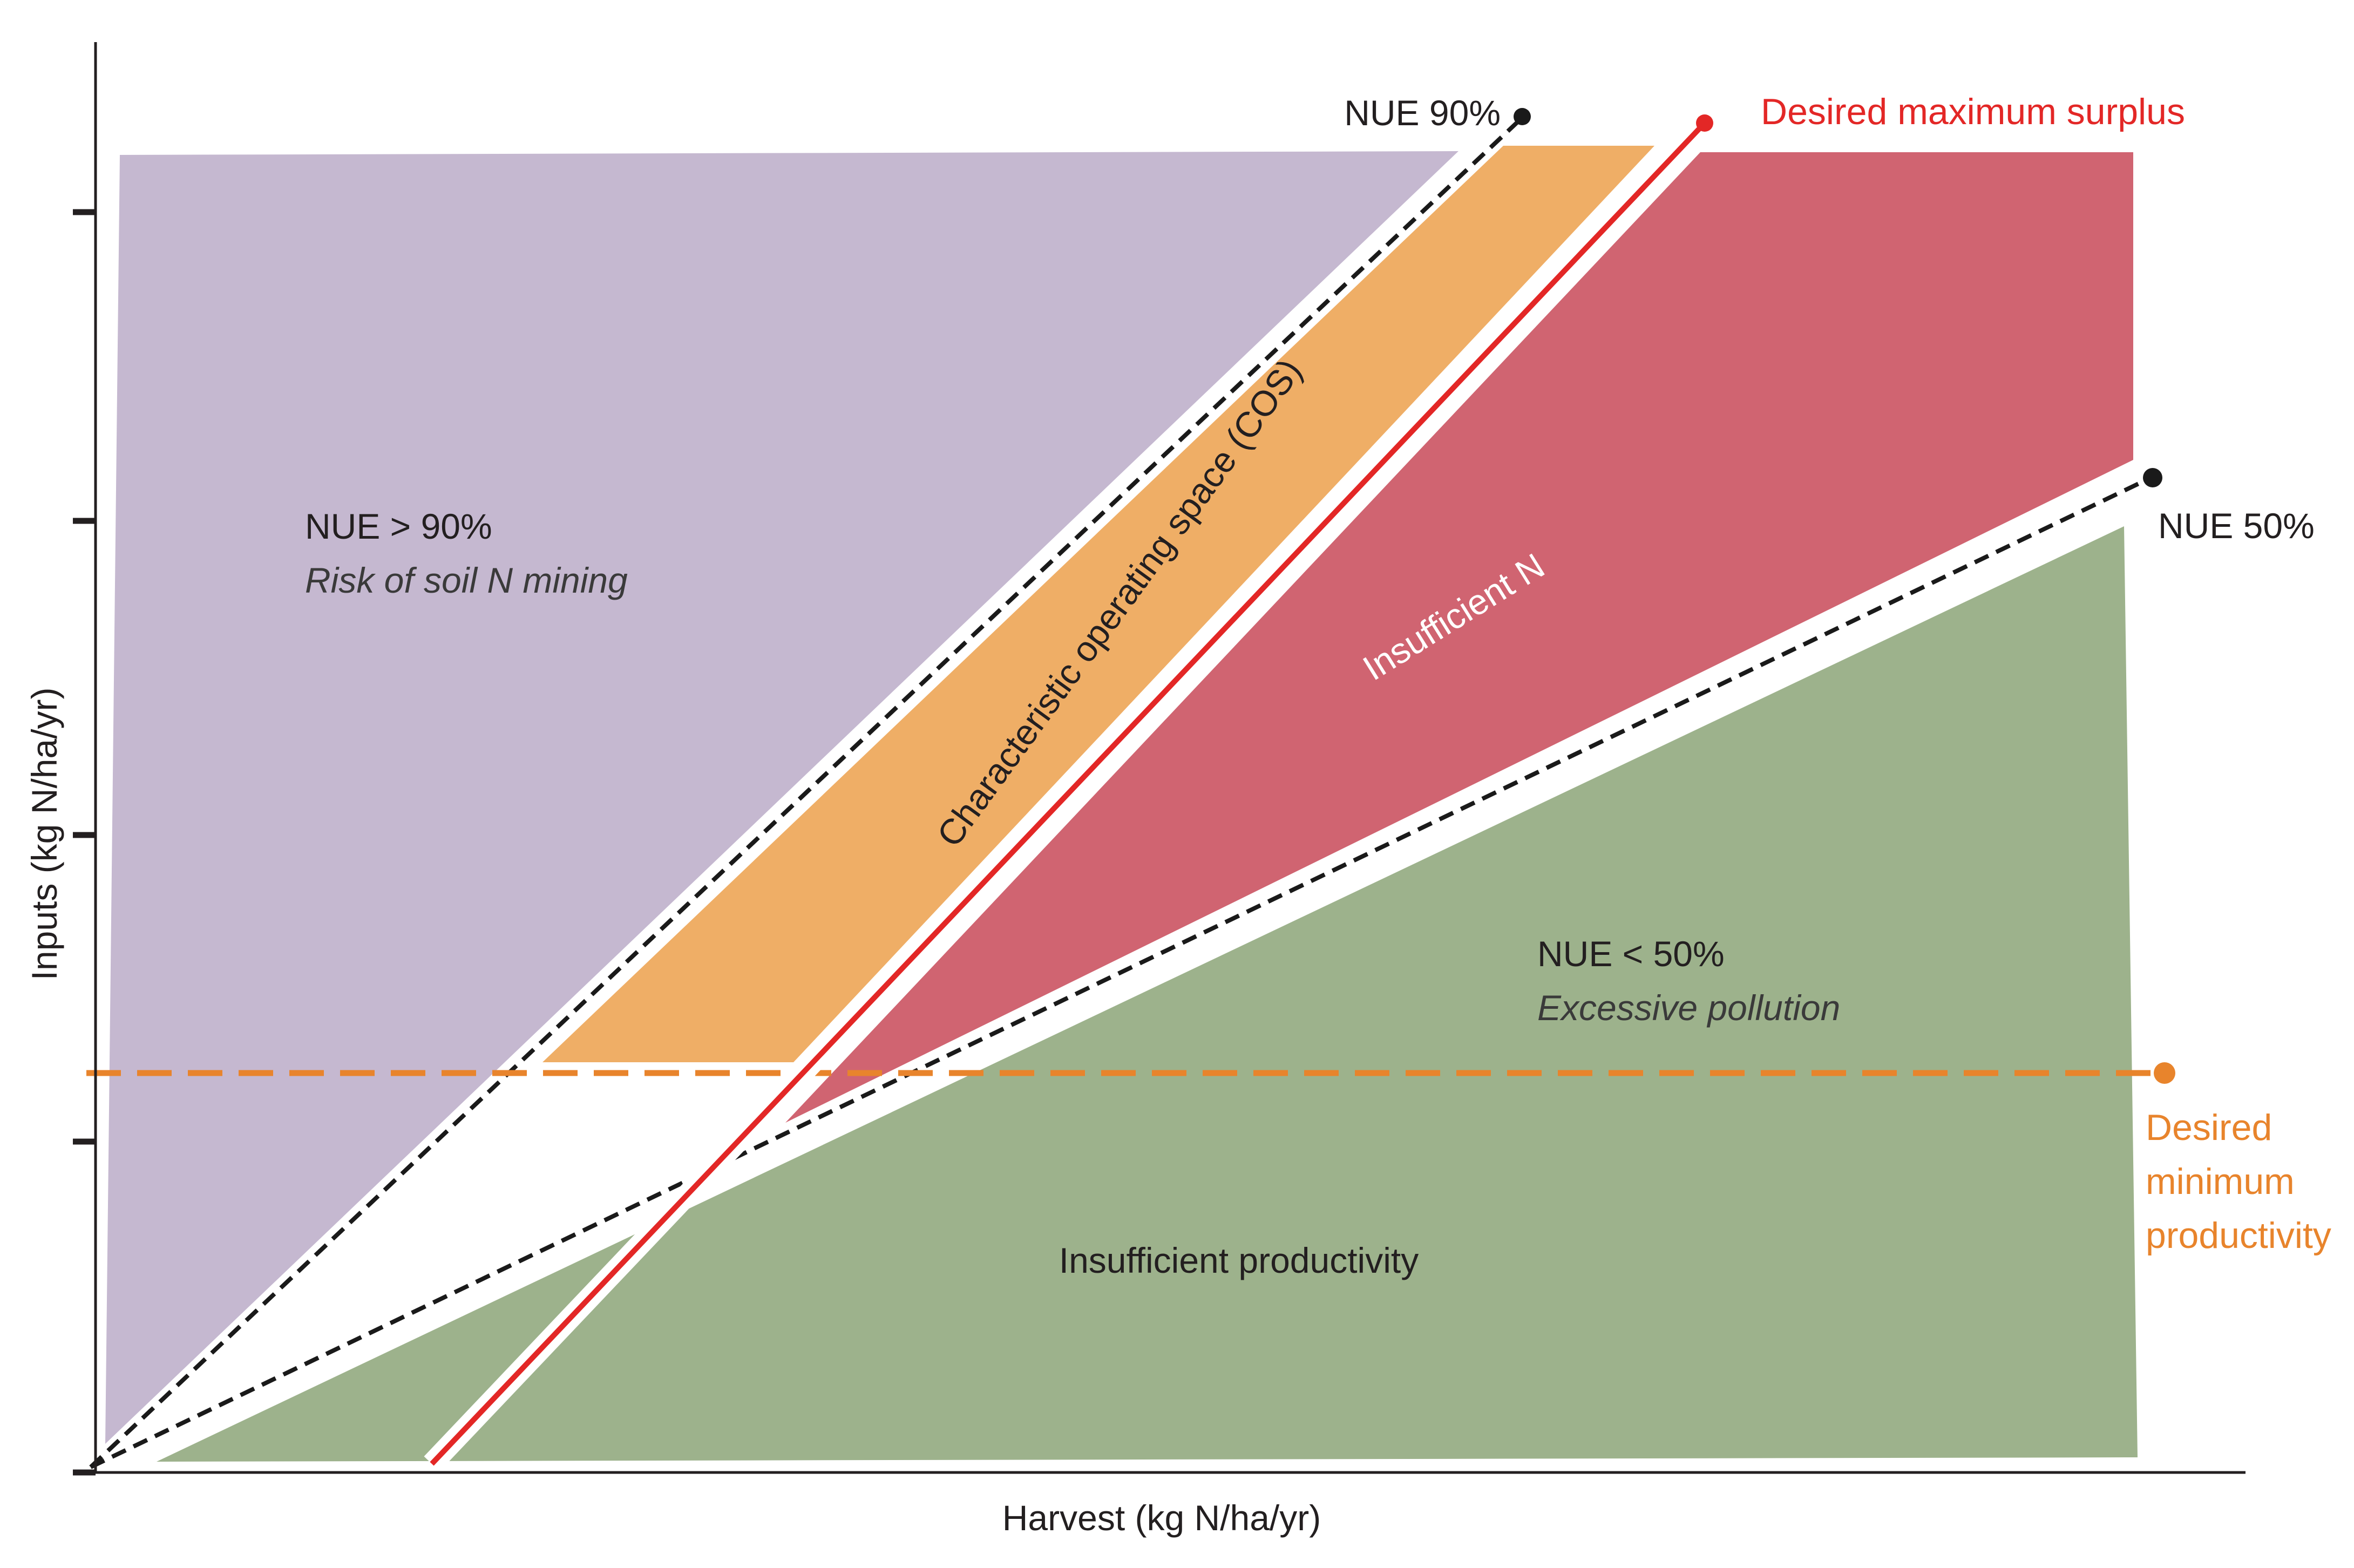 This screenshot has width=2354, height=1568. I want to click on nue90-label: NUE 90%, so click(1422, 113).